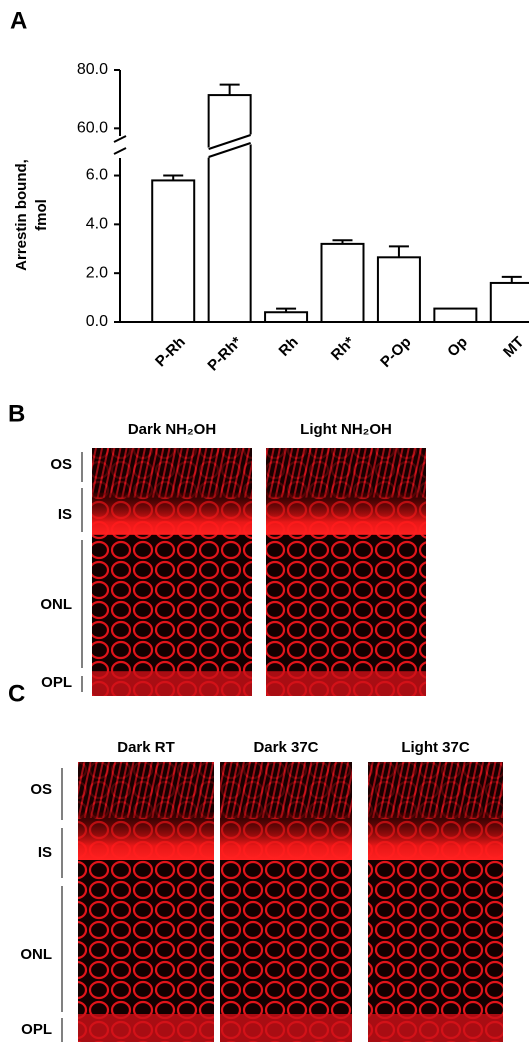 Image resolution: width=529 pixels, height=1050 pixels. What do you see at coordinates (97, 175) in the screenshot?
I see `y-tick-label: 6.0` at bounding box center [97, 175].